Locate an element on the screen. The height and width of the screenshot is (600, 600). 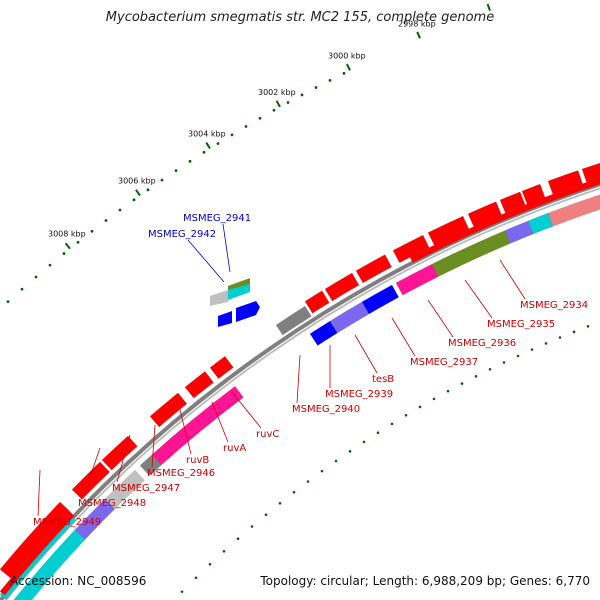
tick-label: 3004 kbp is located at coordinates (207, 133).